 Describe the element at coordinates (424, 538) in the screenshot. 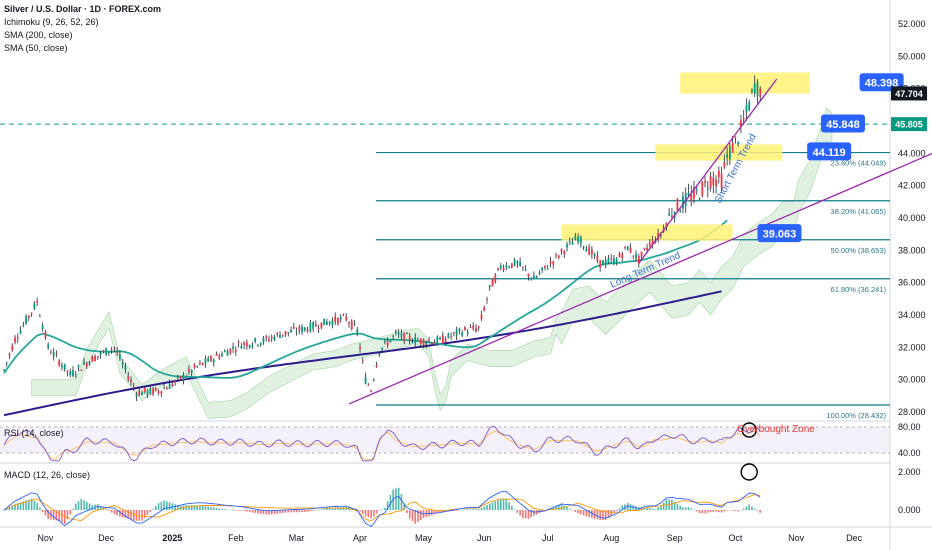

I see `time-axis-label: May` at that location.